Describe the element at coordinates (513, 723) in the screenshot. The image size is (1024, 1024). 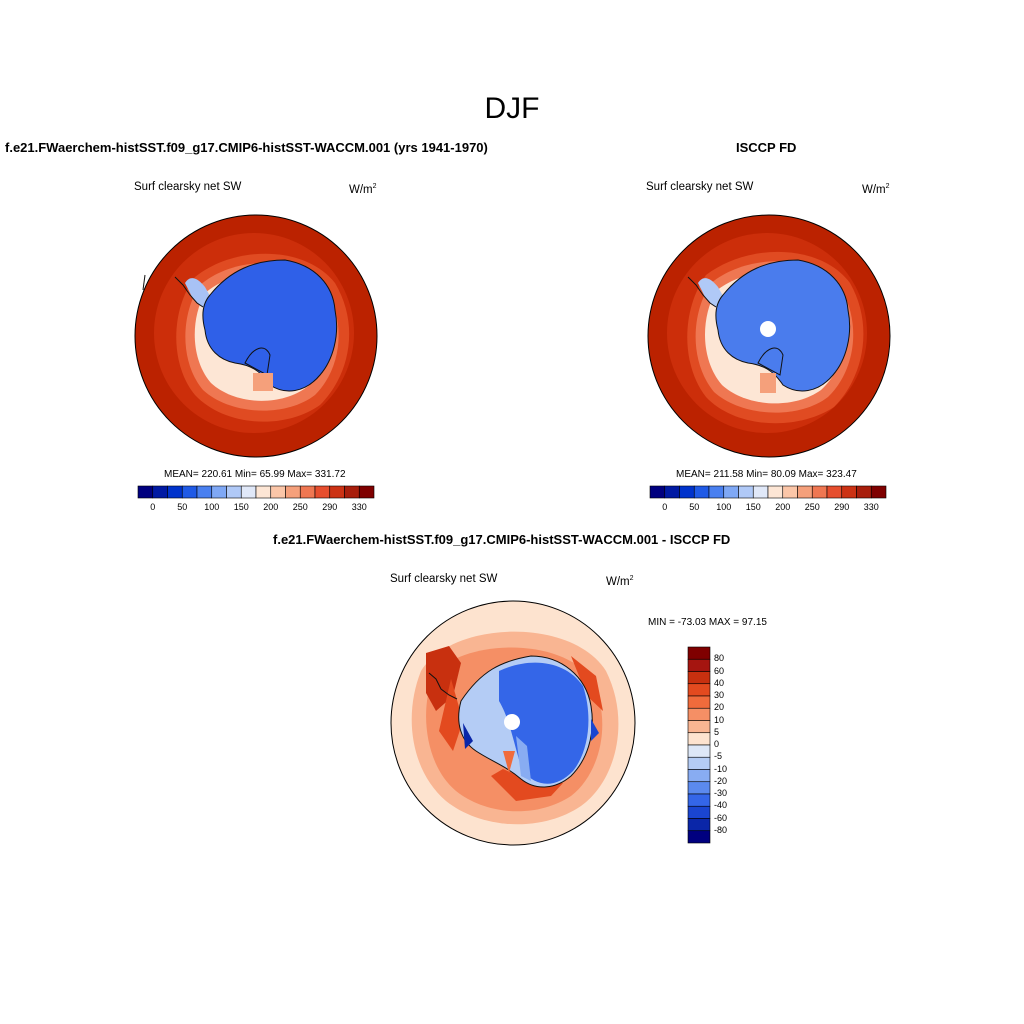
I see `diff-polar-map` at that location.